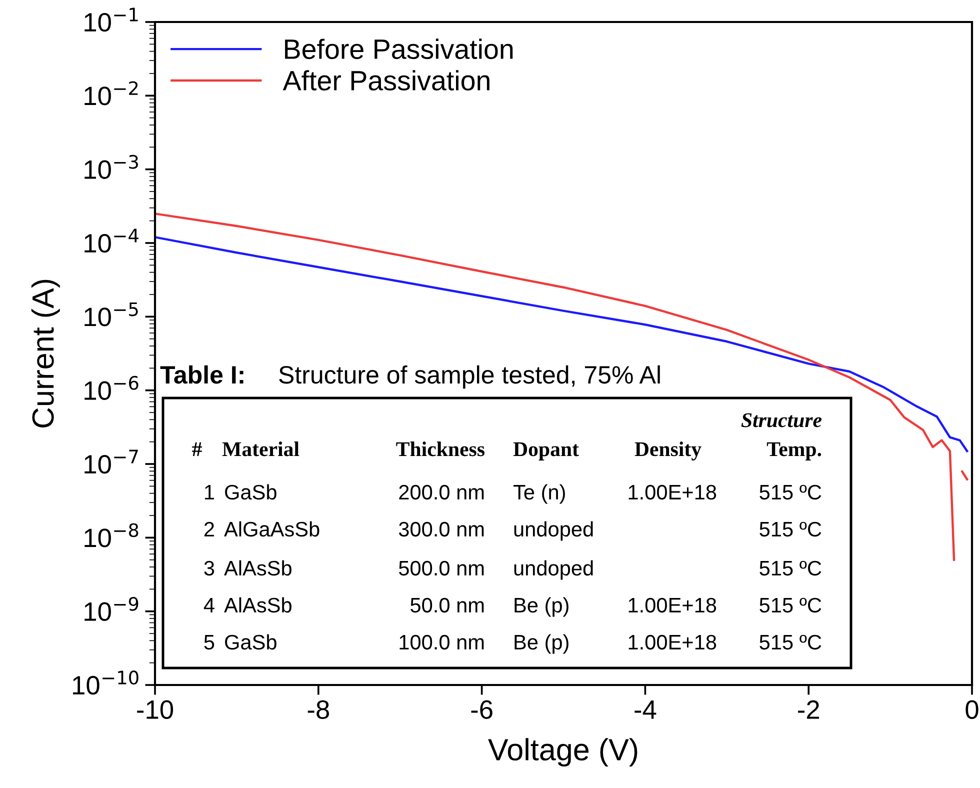 The width and height of the screenshot is (980, 788). What do you see at coordinates (45, 354) in the screenshot?
I see `y-axis-title: Current (A)` at bounding box center [45, 354].